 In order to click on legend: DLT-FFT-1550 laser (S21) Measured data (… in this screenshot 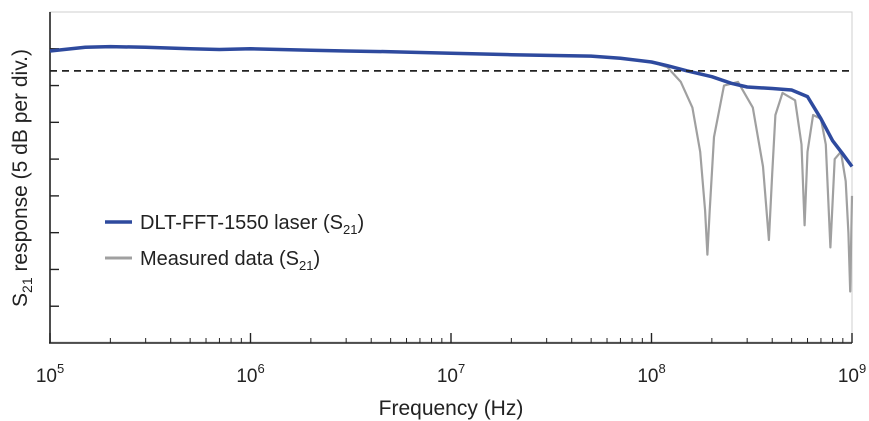, I will do `click(234, 242)`.